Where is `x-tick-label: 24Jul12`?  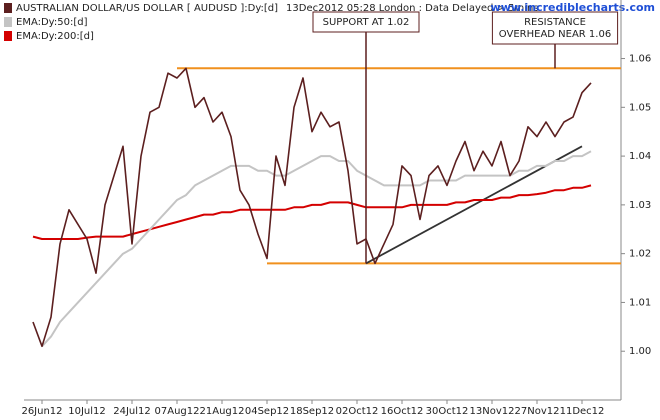 x-tick-label: 24Jul12 is located at coordinates (132, 411).